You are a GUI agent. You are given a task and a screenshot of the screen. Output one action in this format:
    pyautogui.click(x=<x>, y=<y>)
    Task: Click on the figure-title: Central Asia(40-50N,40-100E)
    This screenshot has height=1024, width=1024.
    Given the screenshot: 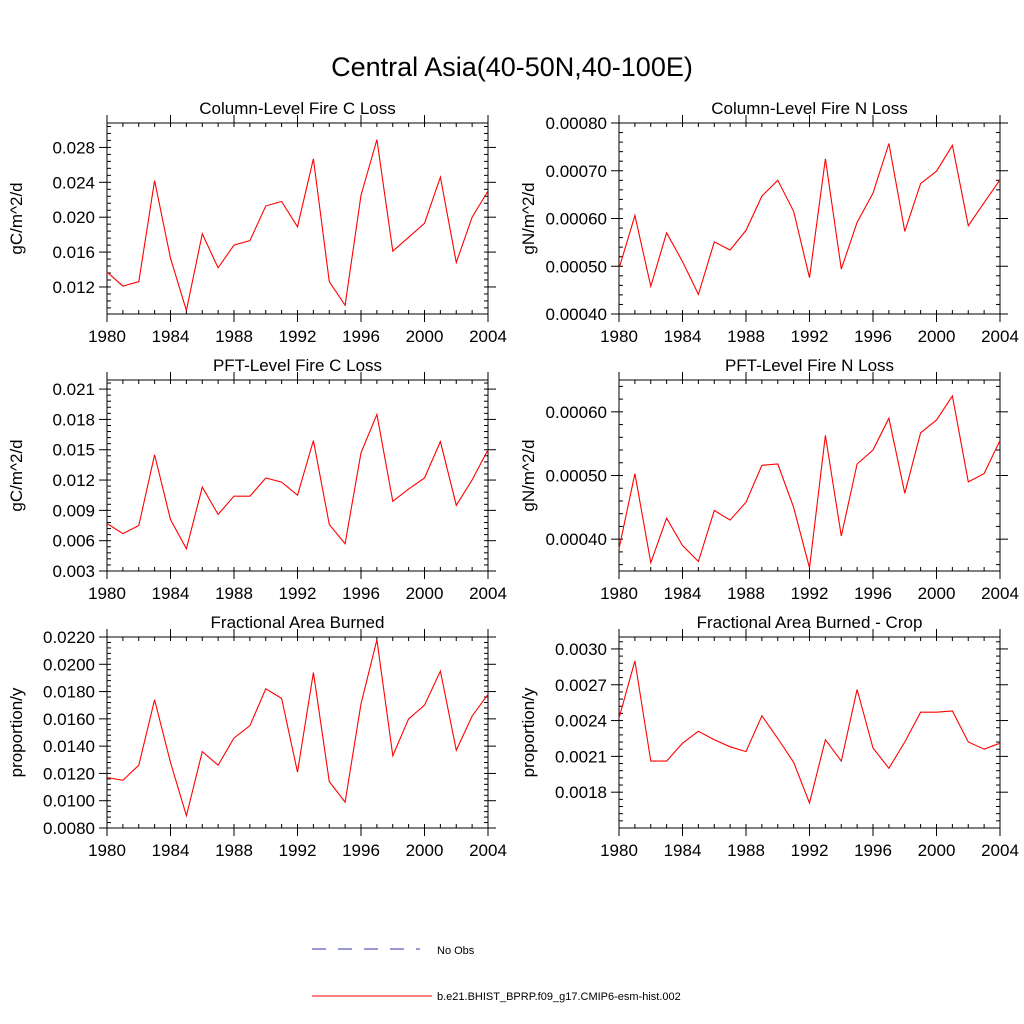 What is the action you would take?
    pyautogui.click(x=512, y=67)
    